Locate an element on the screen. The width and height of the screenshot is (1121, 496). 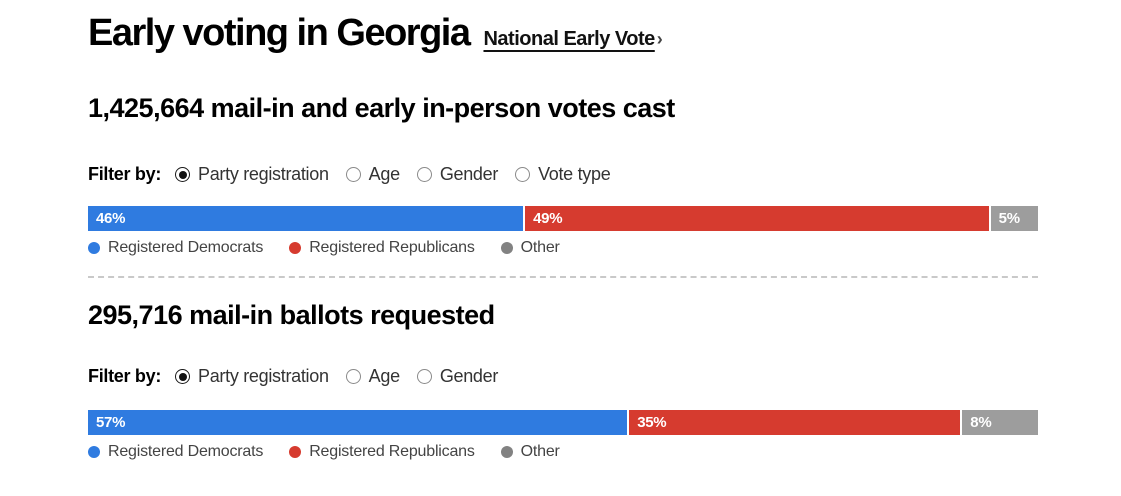
national-early-vote-link: National Early Vote › is located at coordinates (572, 39).